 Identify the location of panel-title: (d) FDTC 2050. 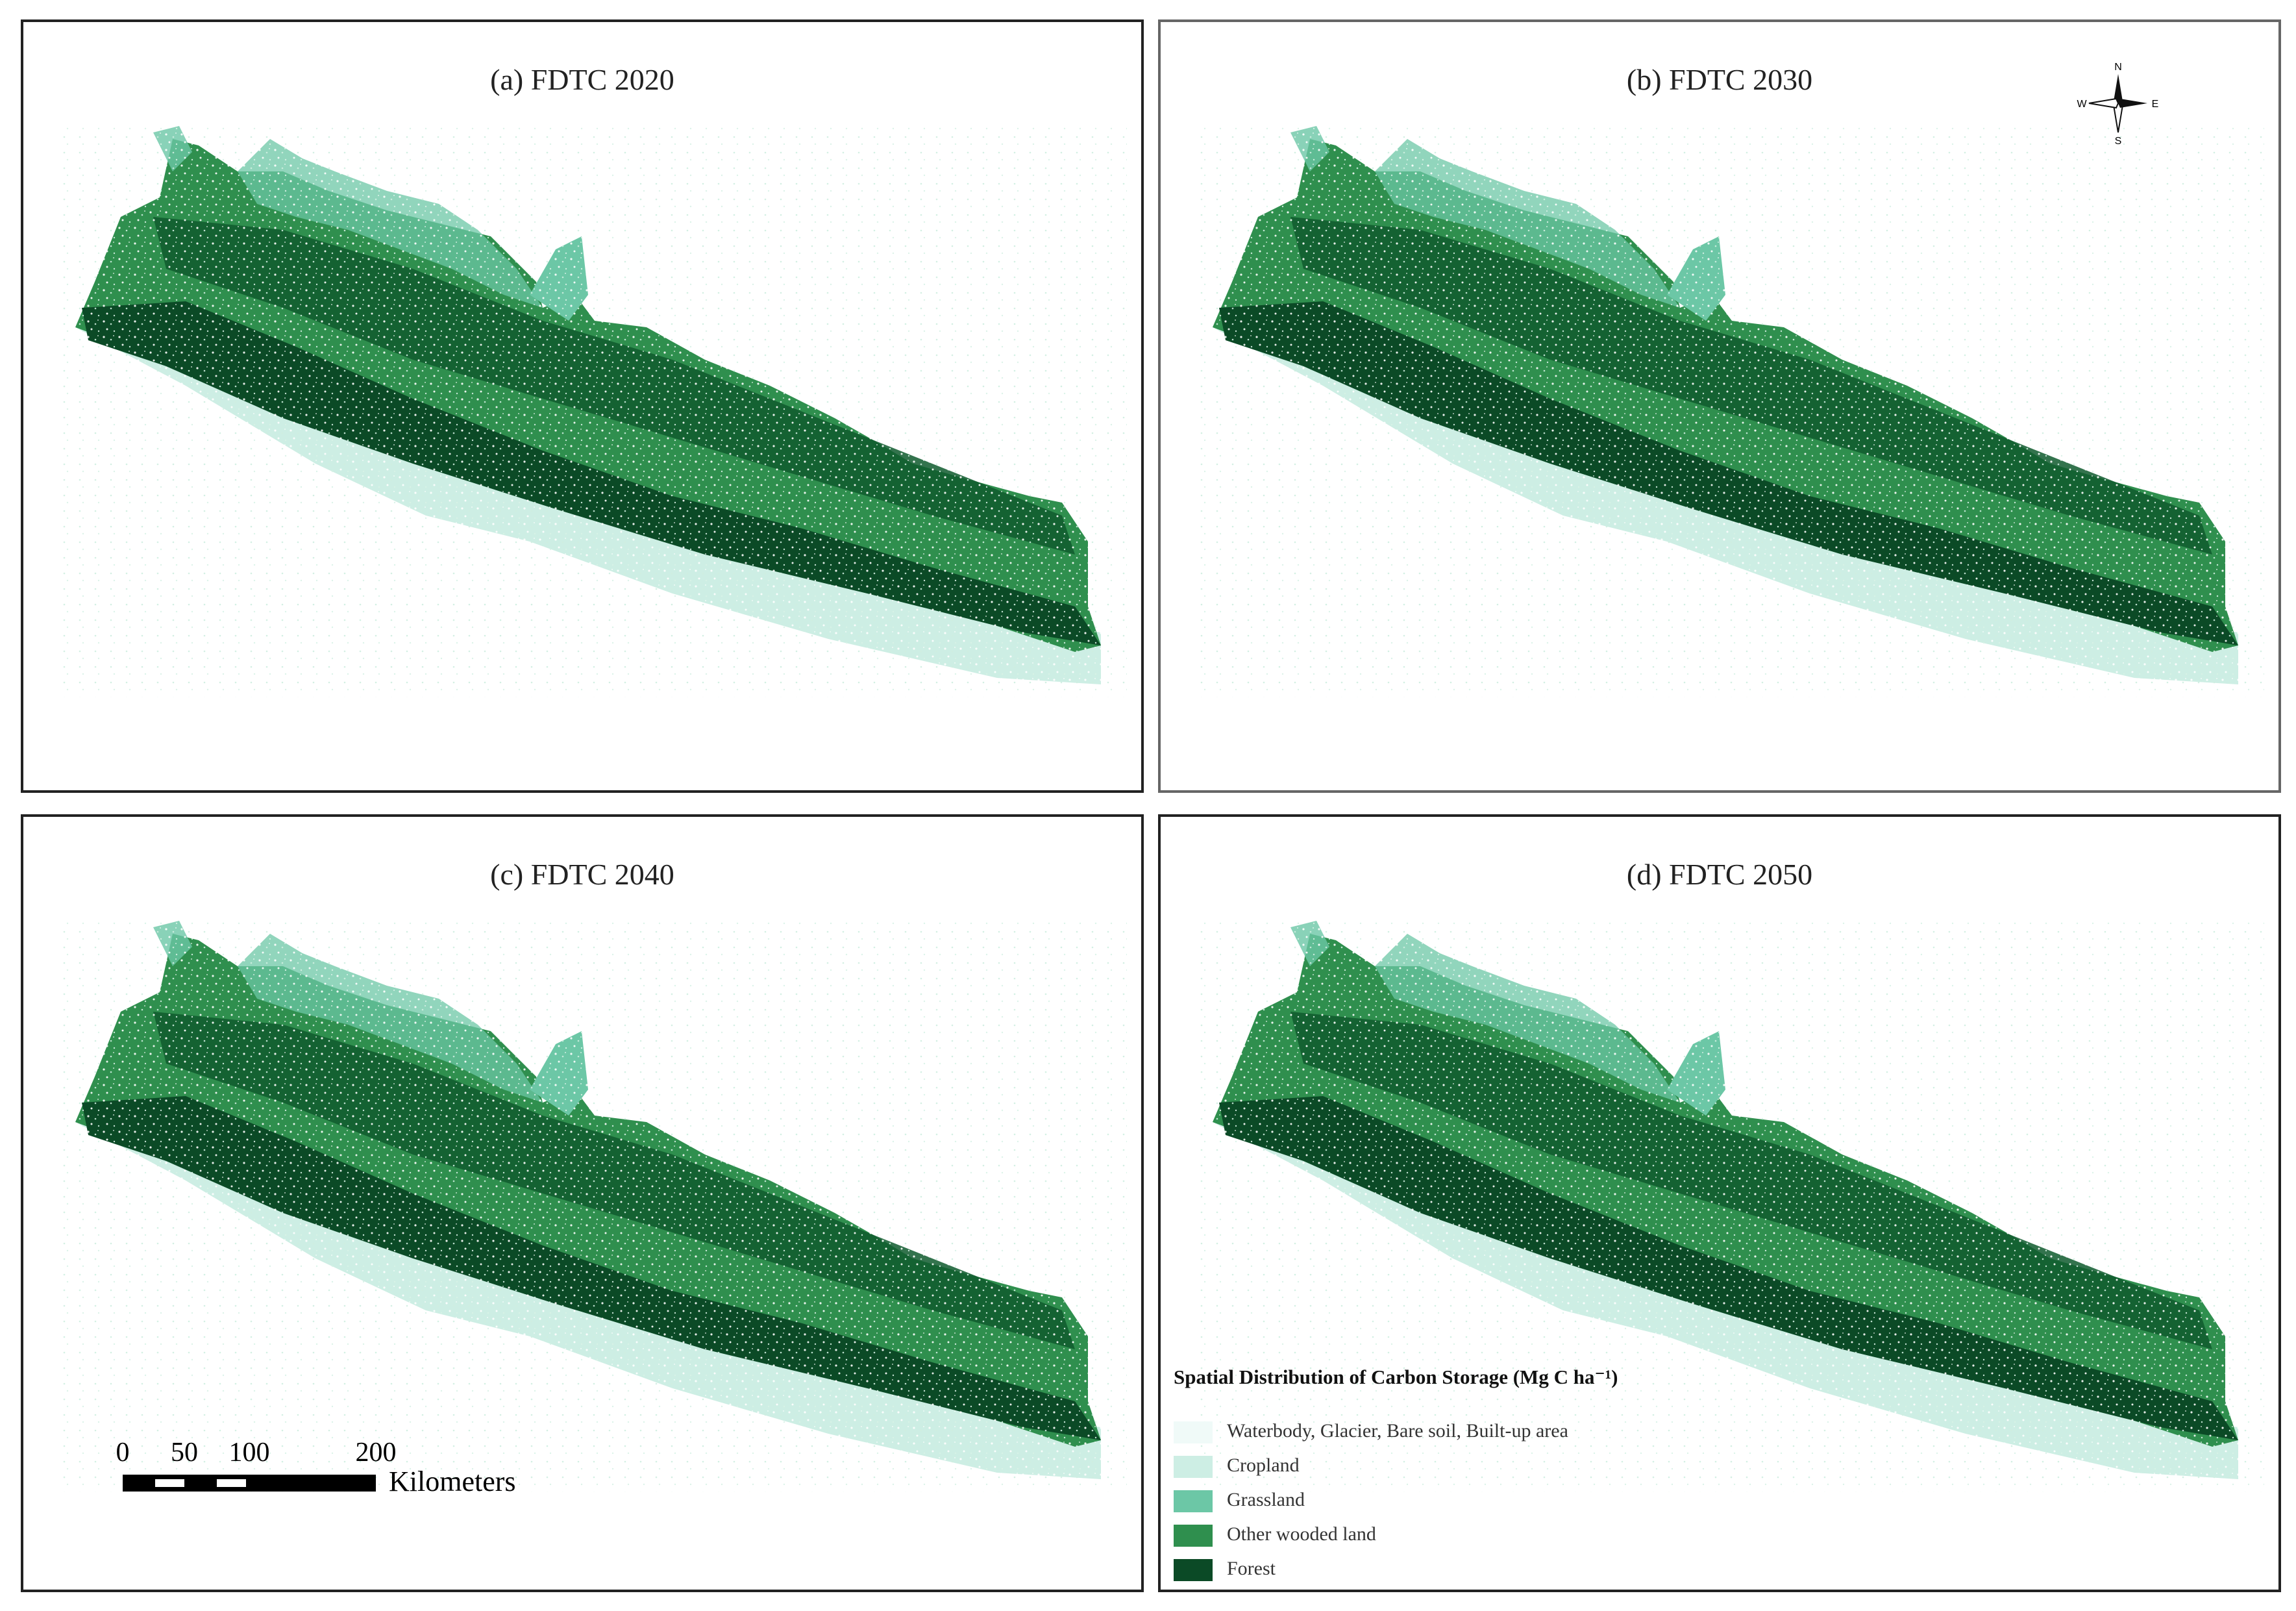
(1719, 875).